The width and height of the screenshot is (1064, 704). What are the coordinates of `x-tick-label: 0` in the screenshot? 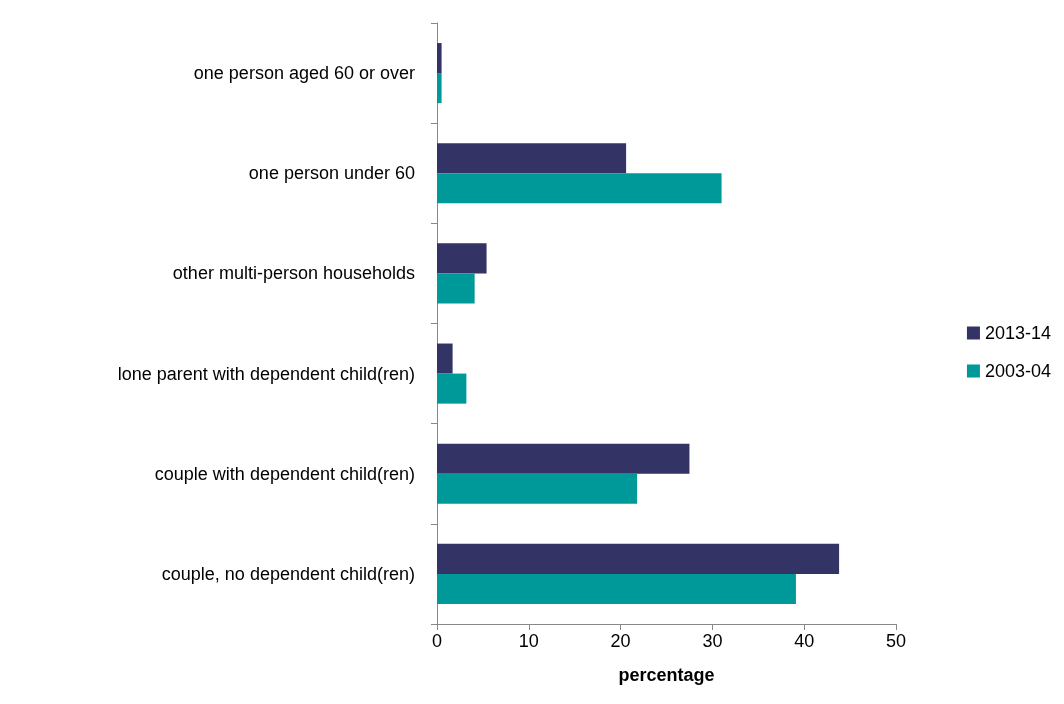 It's located at (437, 641).